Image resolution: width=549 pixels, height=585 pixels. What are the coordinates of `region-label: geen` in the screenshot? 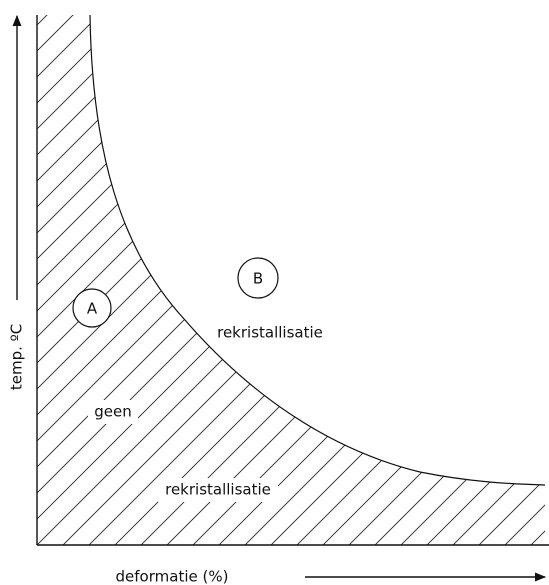 It's located at (113, 412).